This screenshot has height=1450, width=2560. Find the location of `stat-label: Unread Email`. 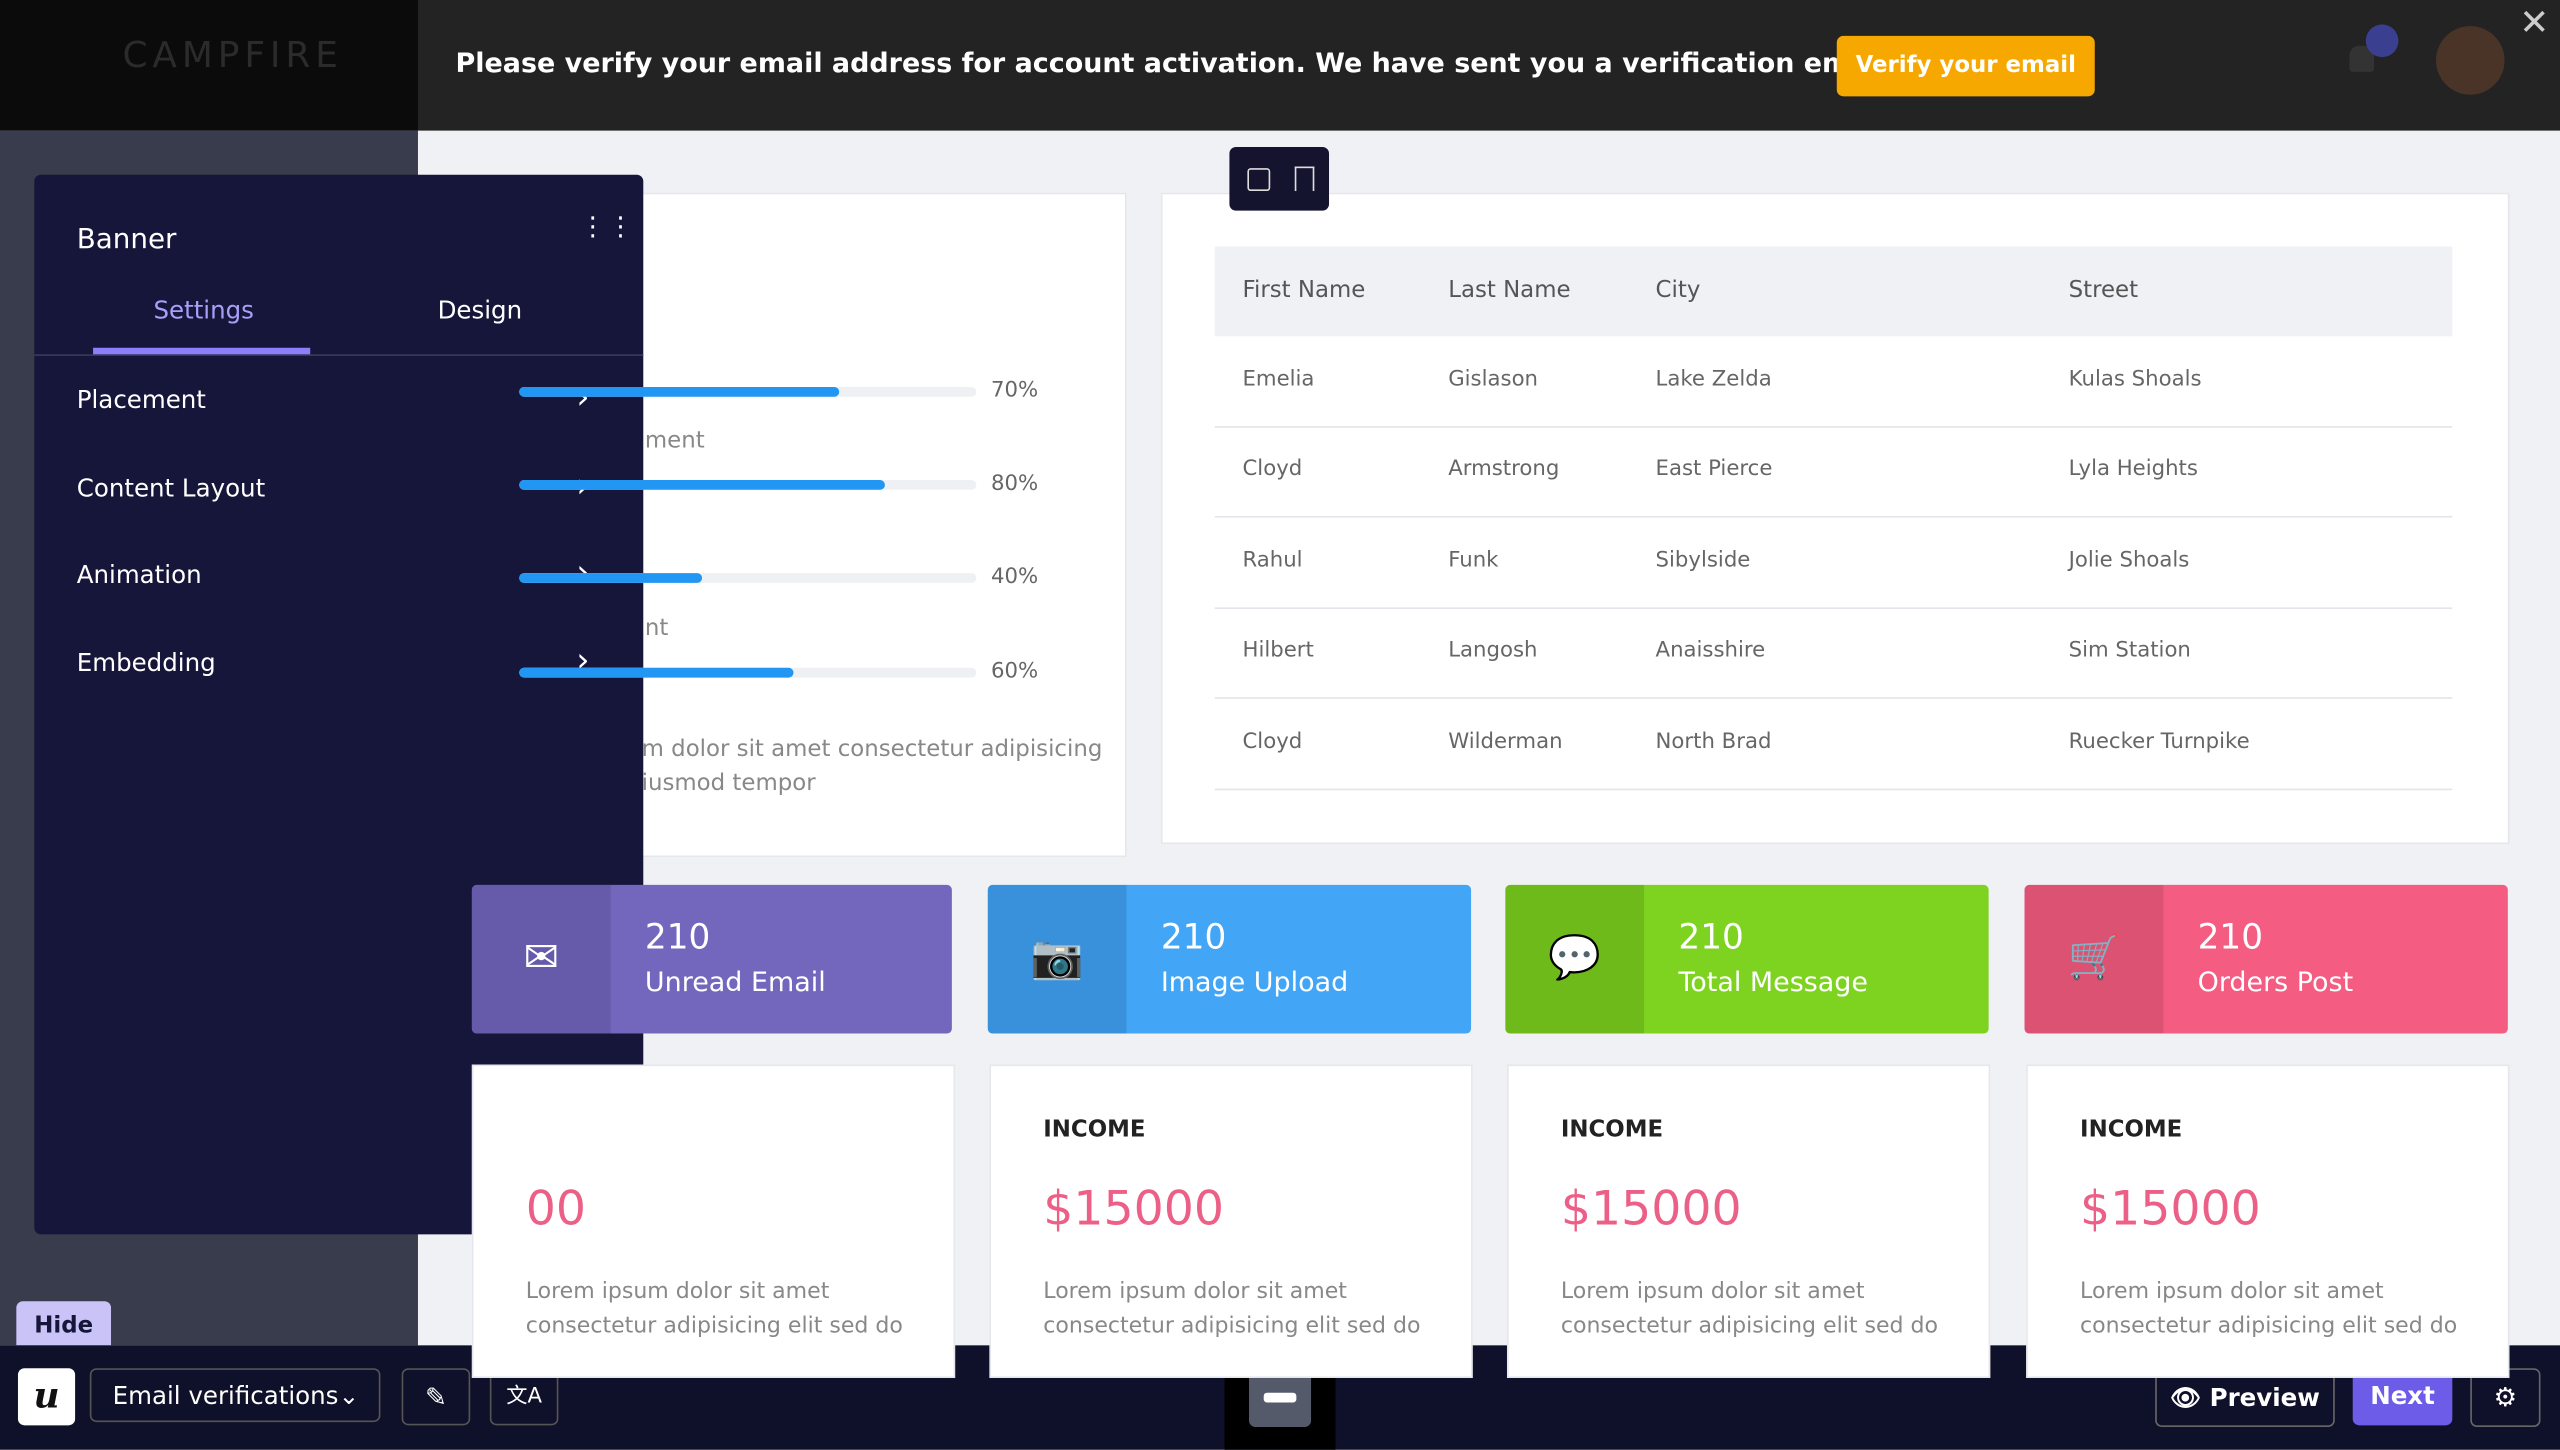

stat-label: Unread Email is located at coordinates (735, 982).